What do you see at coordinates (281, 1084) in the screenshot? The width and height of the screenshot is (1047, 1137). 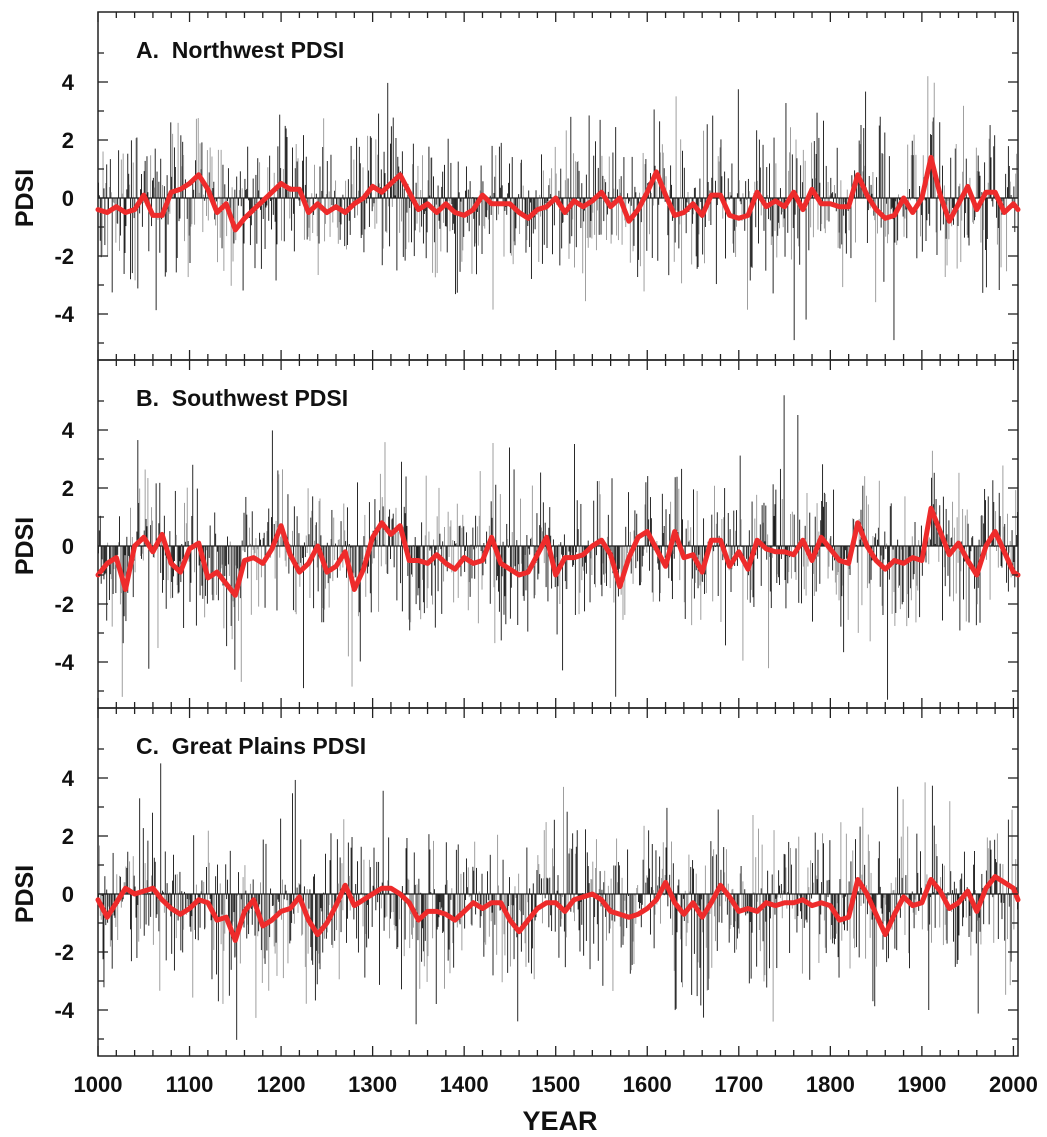 I see `x-tick-label: 1200` at bounding box center [281, 1084].